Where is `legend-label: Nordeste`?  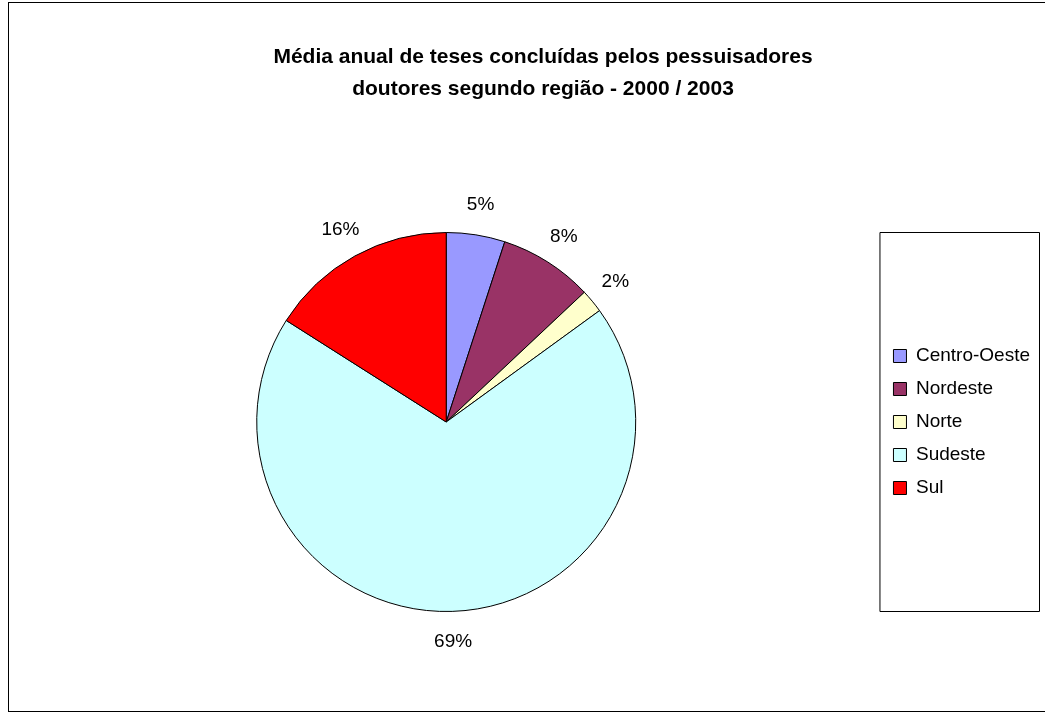 legend-label: Nordeste is located at coordinates (954, 388).